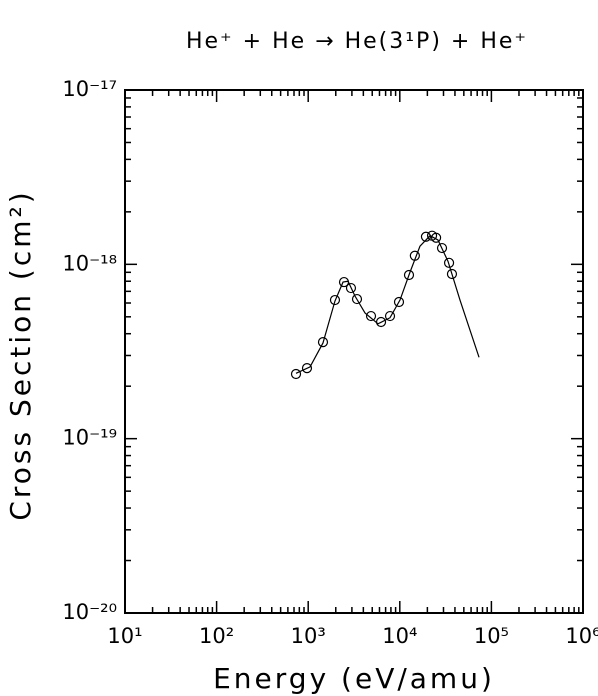 This screenshot has height=696, width=598. I want to click on x-tick-label: 10³, so click(308, 636).